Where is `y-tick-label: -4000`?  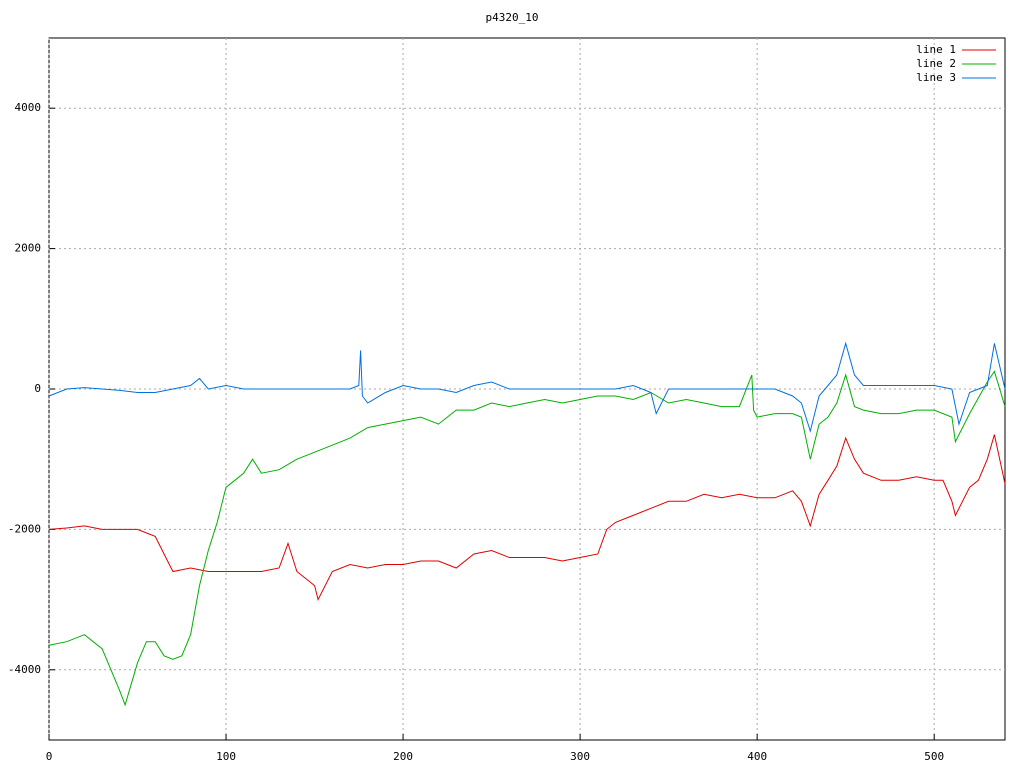 y-tick-label: -4000 is located at coordinates (24, 669).